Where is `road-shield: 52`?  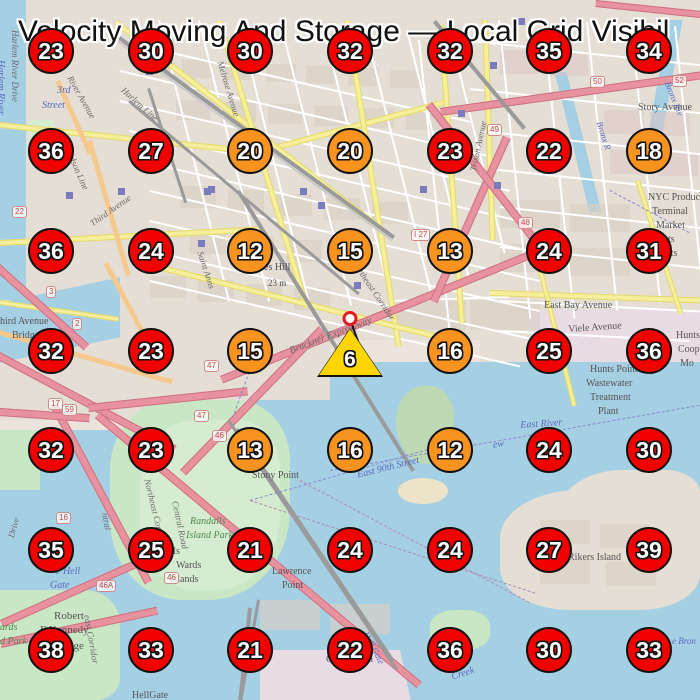
road-shield: 52 is located at coordinates (679, 81).